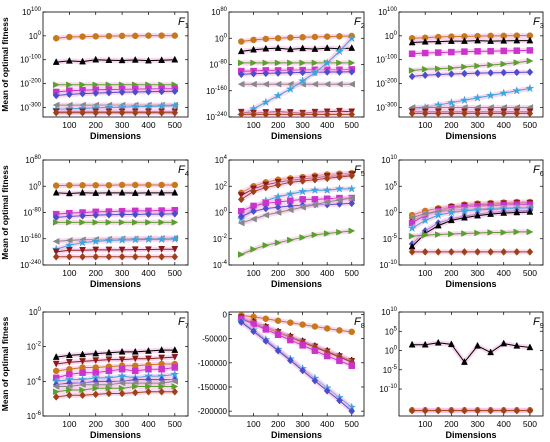 The height and width of the screenshot is (442, 550). I want to click on y-tick-label: 10⁻⁸⁰, so click(32, 213).